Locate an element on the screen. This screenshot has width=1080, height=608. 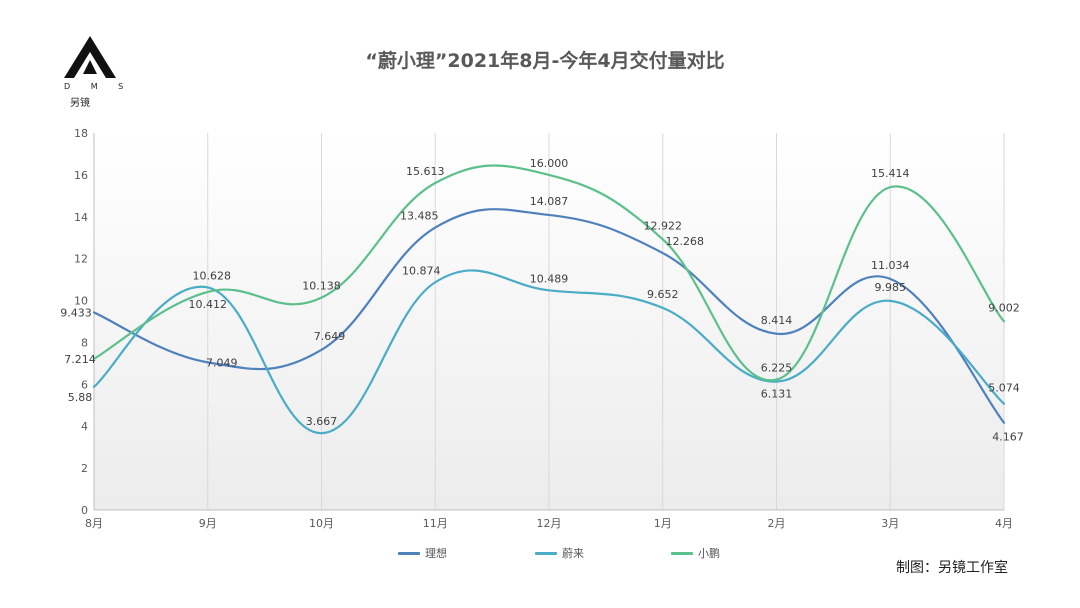
y-tick-label: 18 is located at coordinates (81, 133).